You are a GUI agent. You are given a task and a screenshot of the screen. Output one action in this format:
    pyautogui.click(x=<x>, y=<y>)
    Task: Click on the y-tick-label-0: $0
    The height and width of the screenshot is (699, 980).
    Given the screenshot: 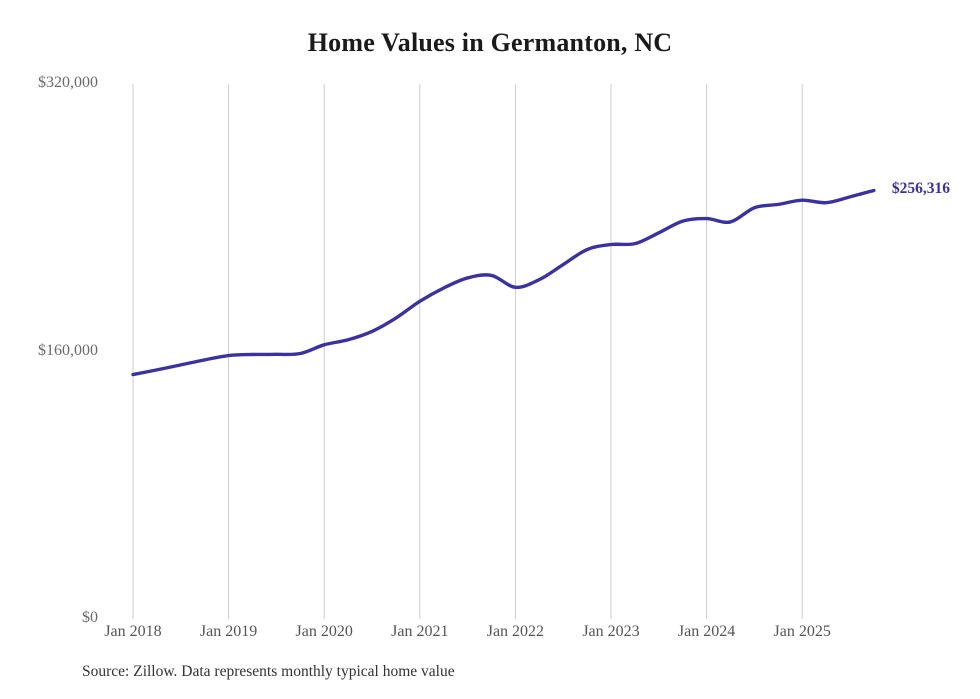 What is the action you would take?
    pyautogui.click(x=90, y=617)
    